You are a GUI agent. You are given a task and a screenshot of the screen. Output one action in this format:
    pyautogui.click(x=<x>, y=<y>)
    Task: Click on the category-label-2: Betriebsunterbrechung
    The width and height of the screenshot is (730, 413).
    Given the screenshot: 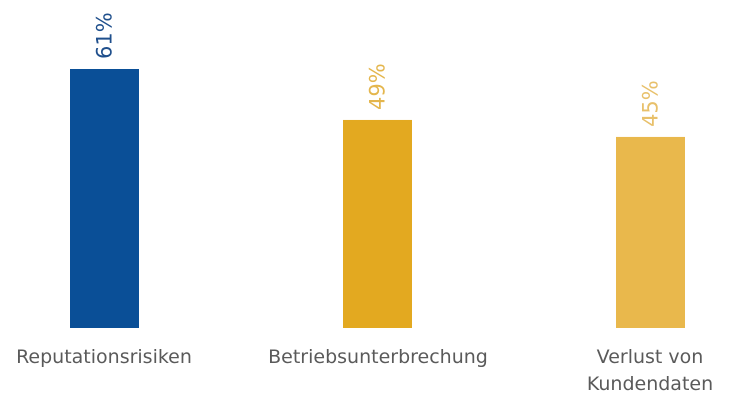 What is the action you would take?
    pyautogui.click(x=378, y=357)
    